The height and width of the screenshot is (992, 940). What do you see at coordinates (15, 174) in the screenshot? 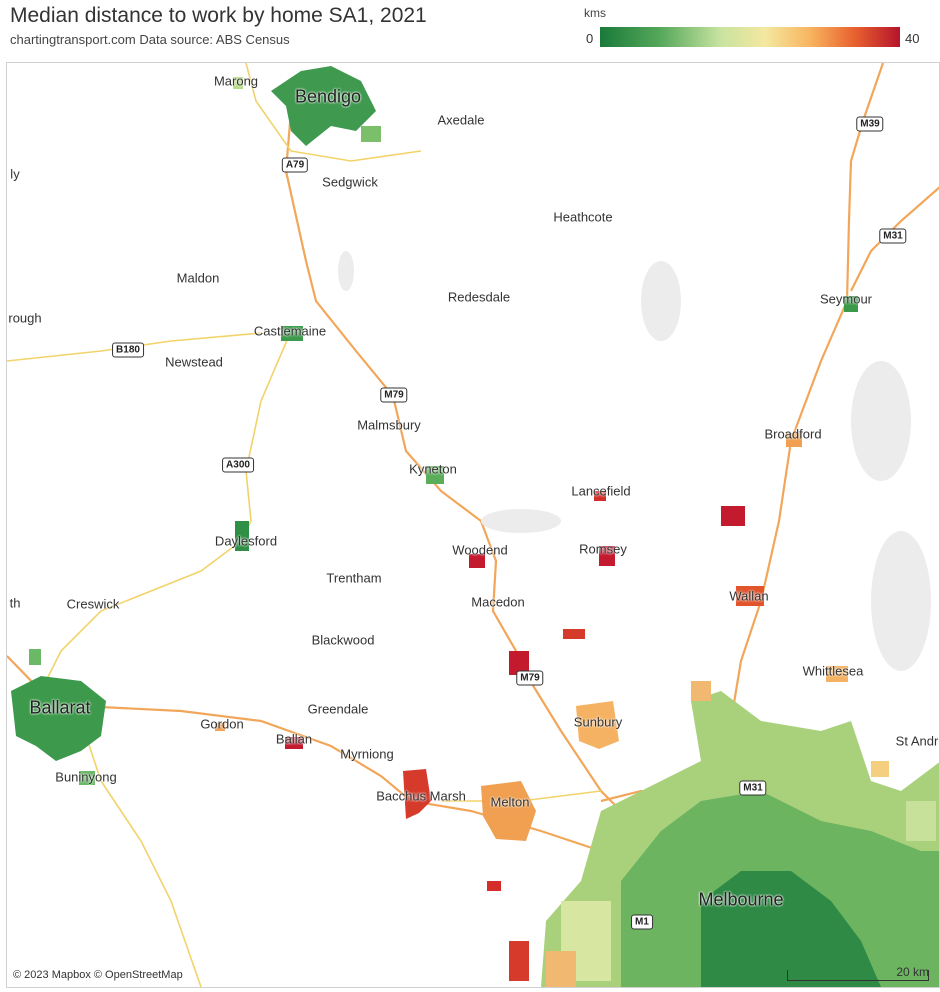
I see `place-label-ly: ly` at bounding box center [15, 174].